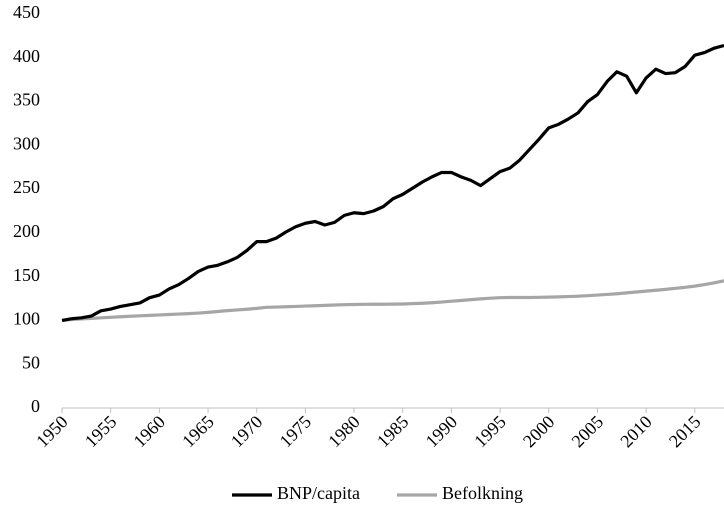  Describe the element at coordinates (318, 493) in the screenshot. I see `legend-label: BNP/capita` at that location.